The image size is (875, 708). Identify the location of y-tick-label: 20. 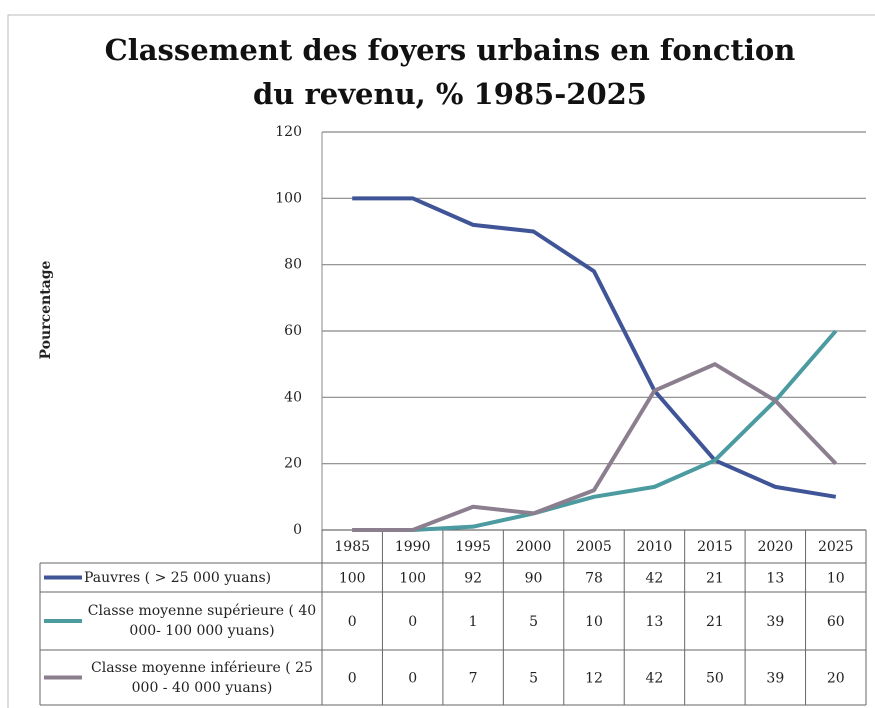
(293, 464).